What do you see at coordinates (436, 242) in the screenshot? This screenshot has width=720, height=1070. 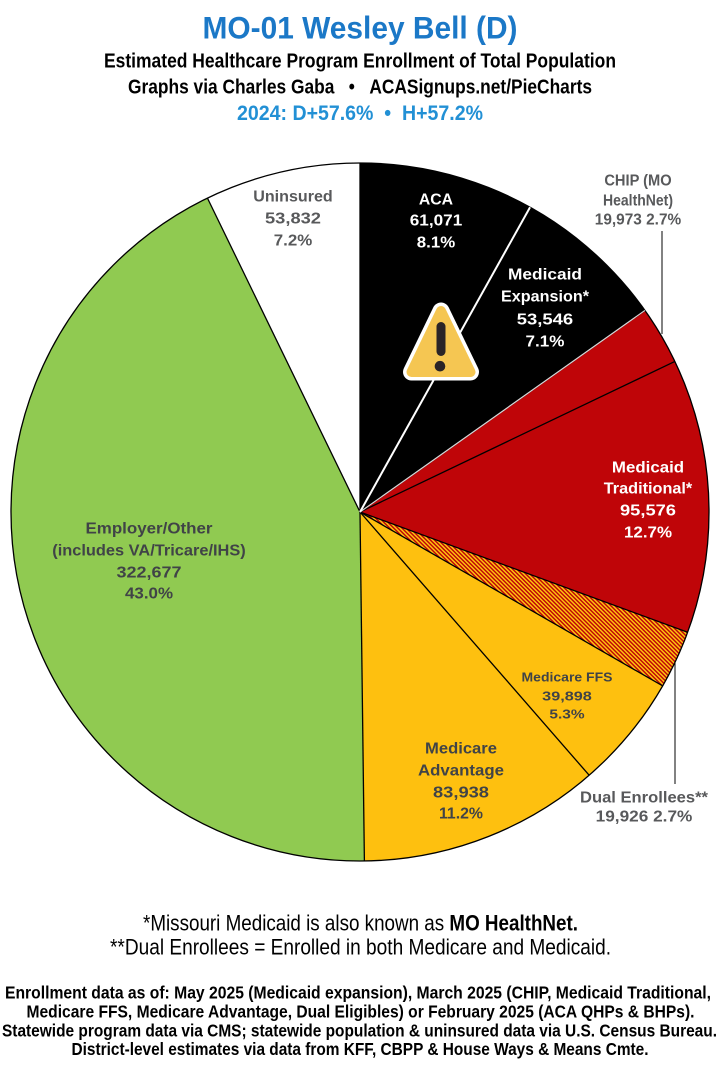 I see `svg-text: 8.1%` at bounding box center [436, 242].